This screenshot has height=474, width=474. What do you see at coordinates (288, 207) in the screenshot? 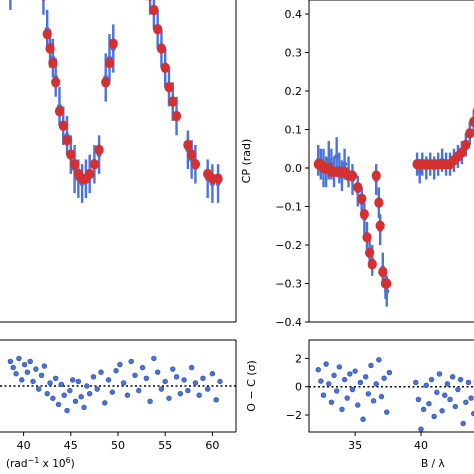
I see `y-tick-label: −0.1` at bounding box center [288, 207].